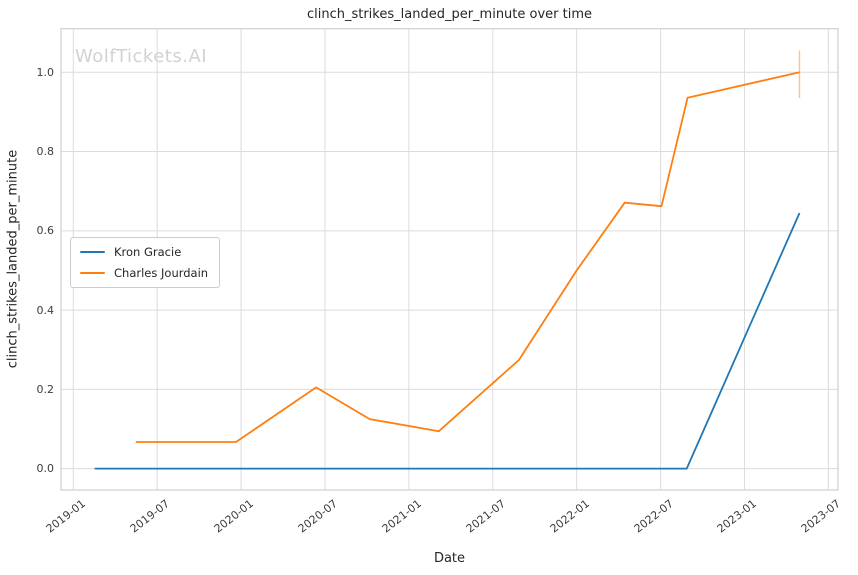 The width and height of the screenshot is (858, 575). I want to click on y-tick-label: 0.0, so click(45, 469).